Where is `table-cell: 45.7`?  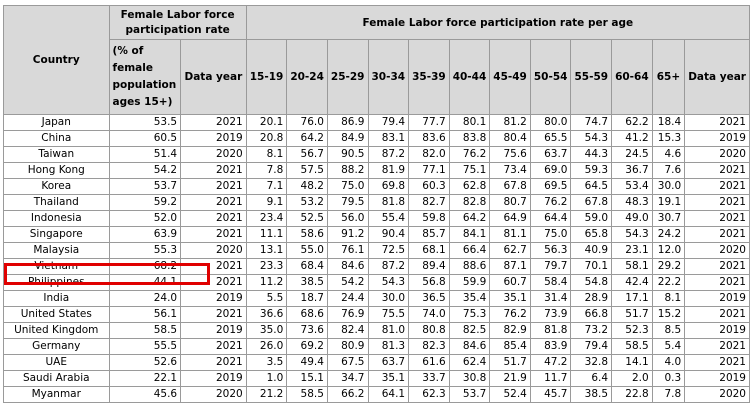 table-cell: 45.7 is located at coordinates (550, 394).